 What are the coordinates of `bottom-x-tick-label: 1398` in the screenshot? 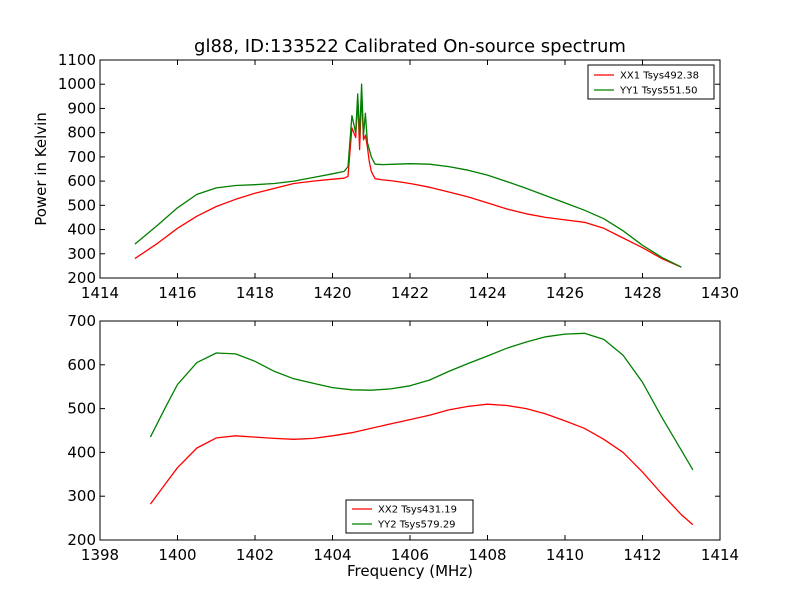 It's located at (100, 555).